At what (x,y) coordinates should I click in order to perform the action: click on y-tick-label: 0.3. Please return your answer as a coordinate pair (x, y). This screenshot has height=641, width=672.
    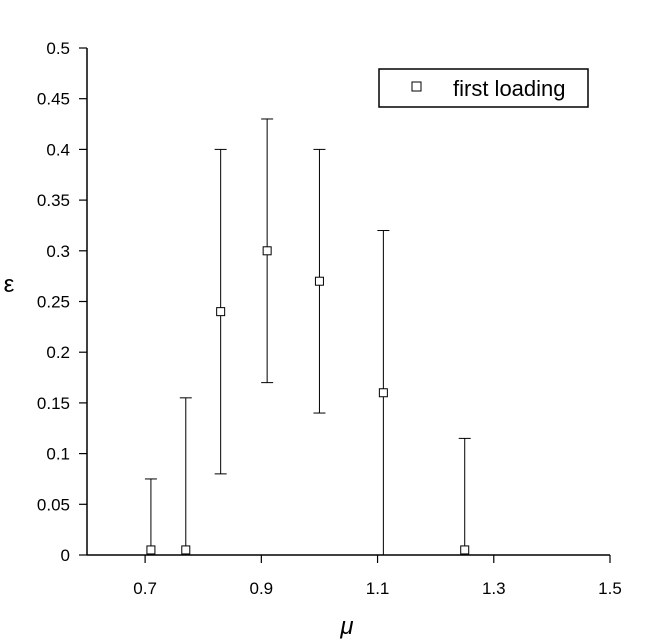
    Looking at the image, I should click on (58, 251).